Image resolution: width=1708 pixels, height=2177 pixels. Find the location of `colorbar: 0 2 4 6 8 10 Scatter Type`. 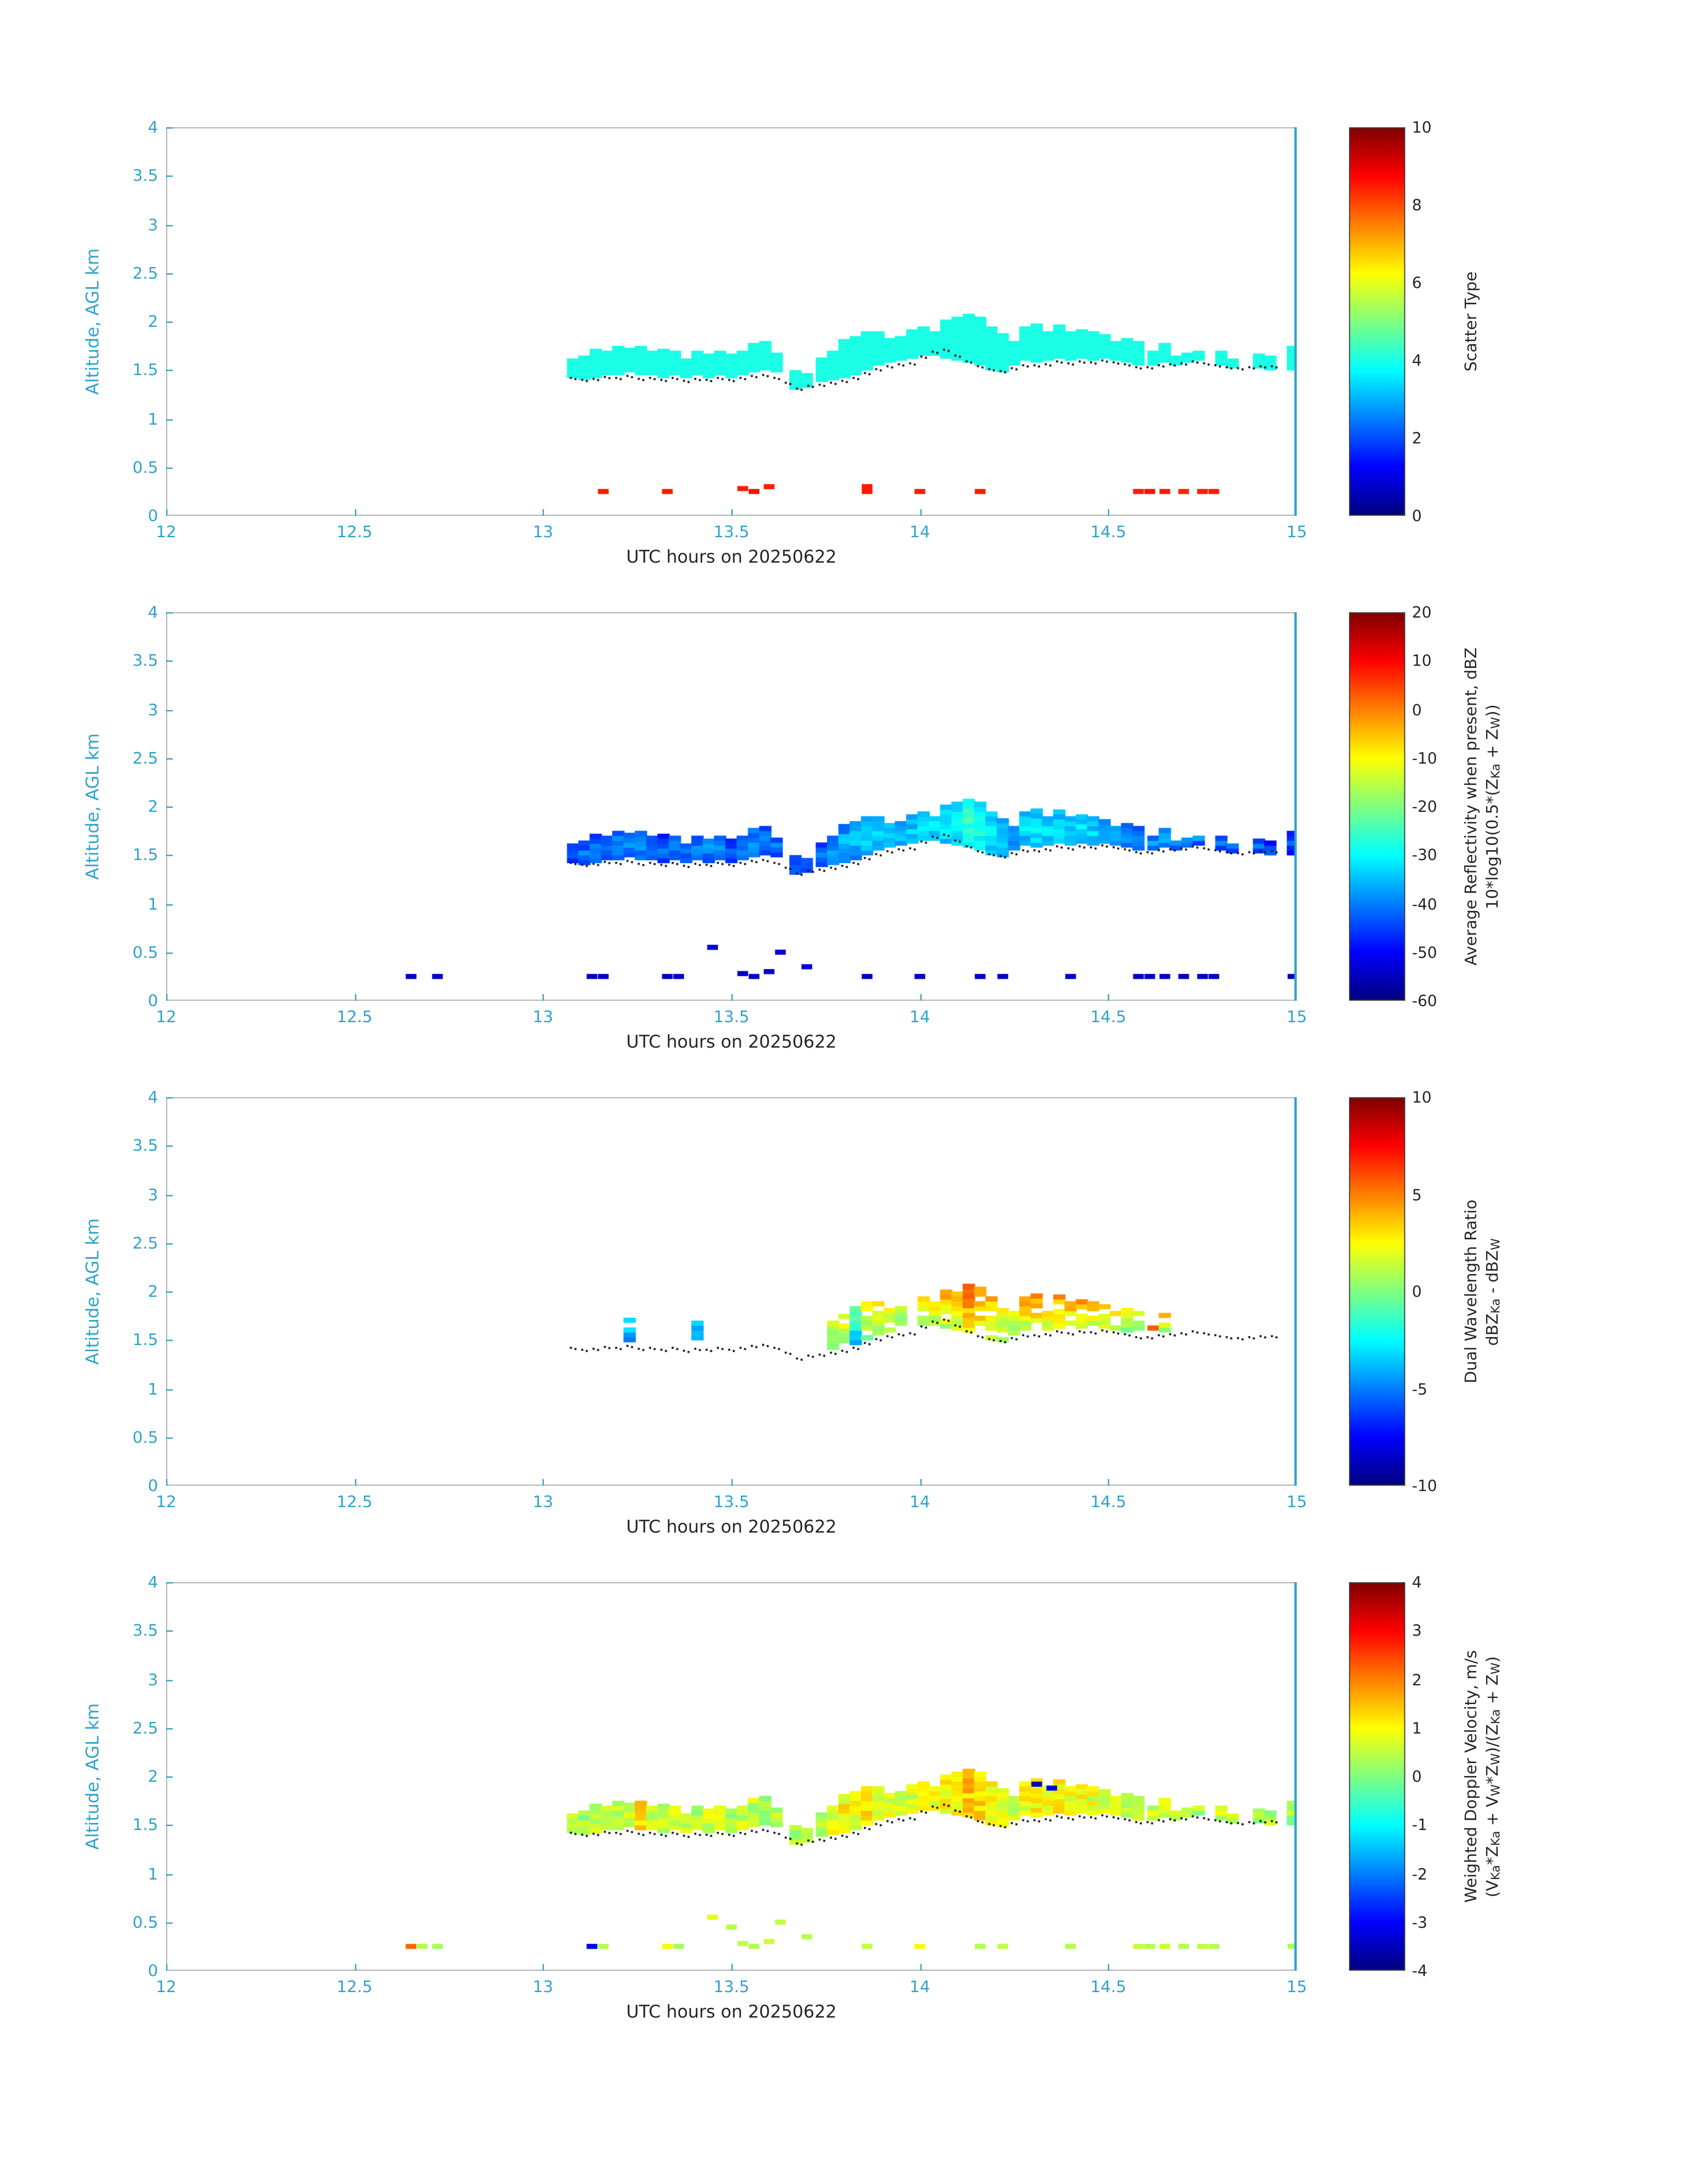

colorbar: 0 2 4 6 8 10 Scatter Type is located at coordinates (1443, 321).